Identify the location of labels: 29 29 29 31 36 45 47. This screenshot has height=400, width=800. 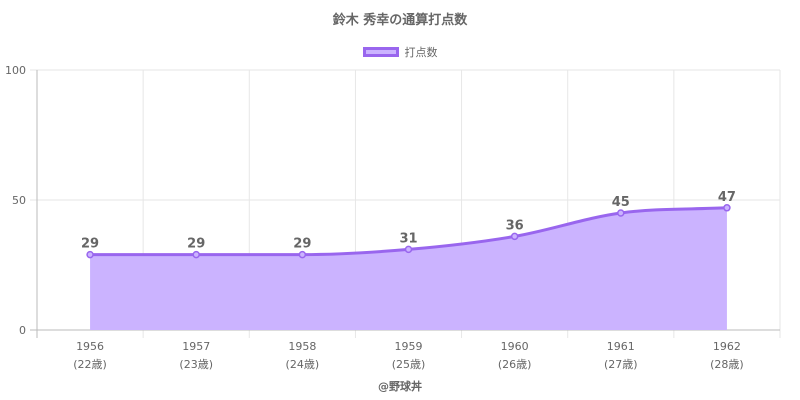
(408, 221).